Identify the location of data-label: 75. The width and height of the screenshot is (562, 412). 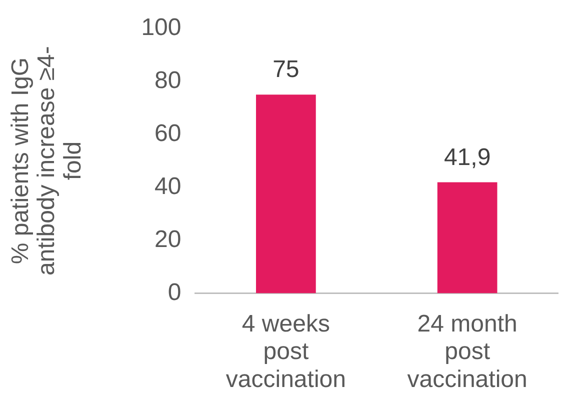
(286, 70).